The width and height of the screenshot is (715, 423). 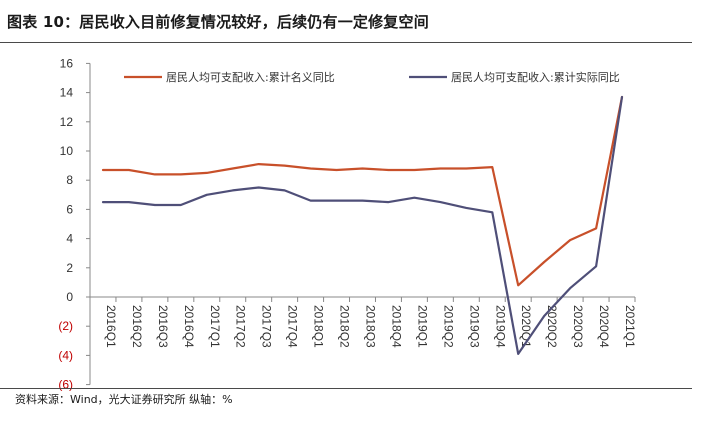 What do you see at coordinates (630, 326) in the screenshot?
I see `x-tick-label: 2021Q1` at bounding box center [630, 326].